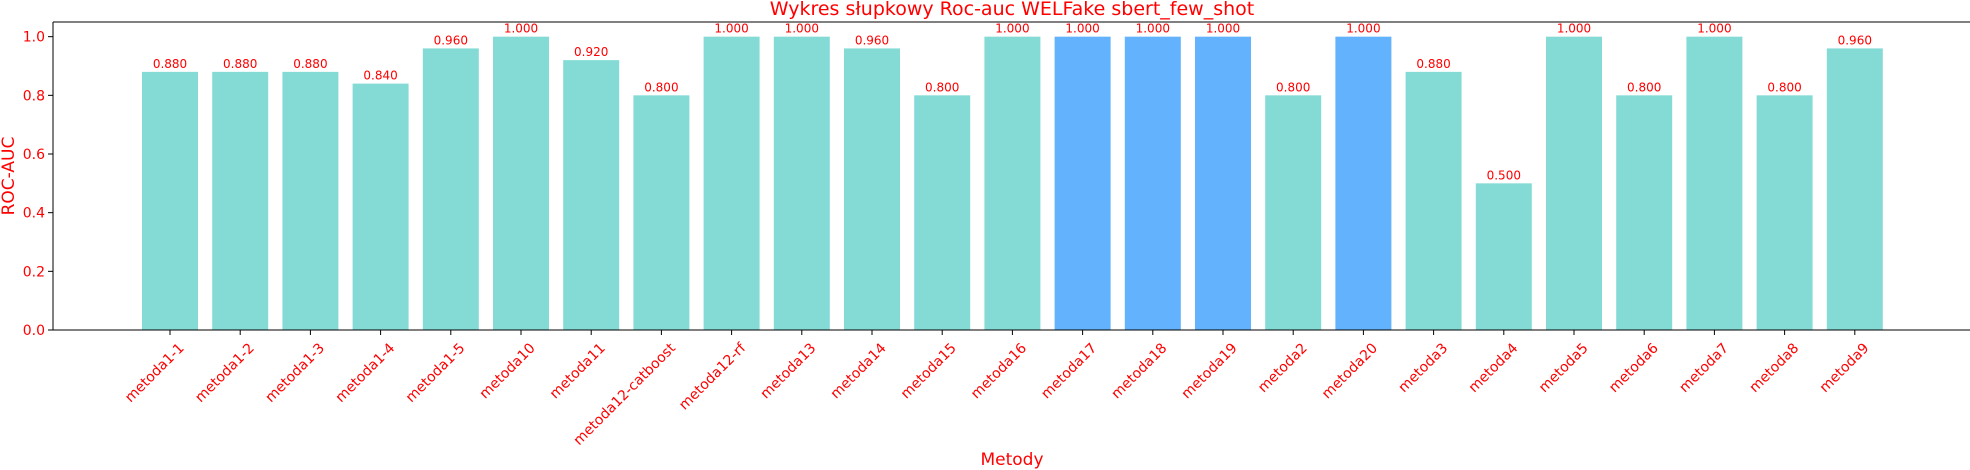 This screenshot has height=470, width=1970. What do you see at coordinates (508, 371) in the screenshot?
I see `x-tick-label: metoda10` at bounding box center [508, 371].